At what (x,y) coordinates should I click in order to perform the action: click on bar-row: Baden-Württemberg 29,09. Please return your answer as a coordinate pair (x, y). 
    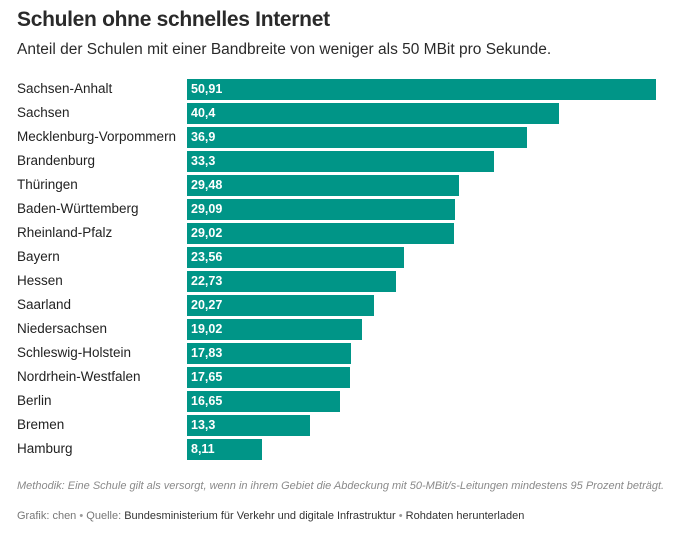
    Looking at the image, I should click on (342, 210).